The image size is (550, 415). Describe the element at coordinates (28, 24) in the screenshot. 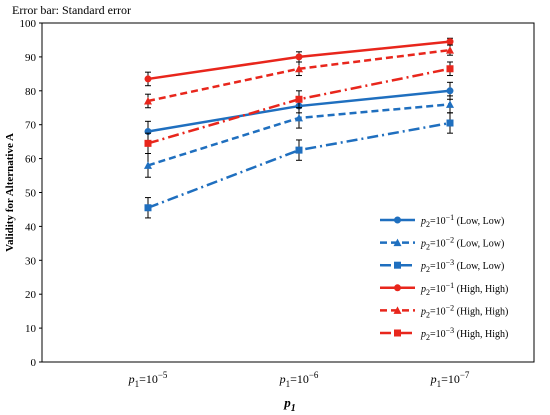

I see `y-tick-label: 100` at that location.